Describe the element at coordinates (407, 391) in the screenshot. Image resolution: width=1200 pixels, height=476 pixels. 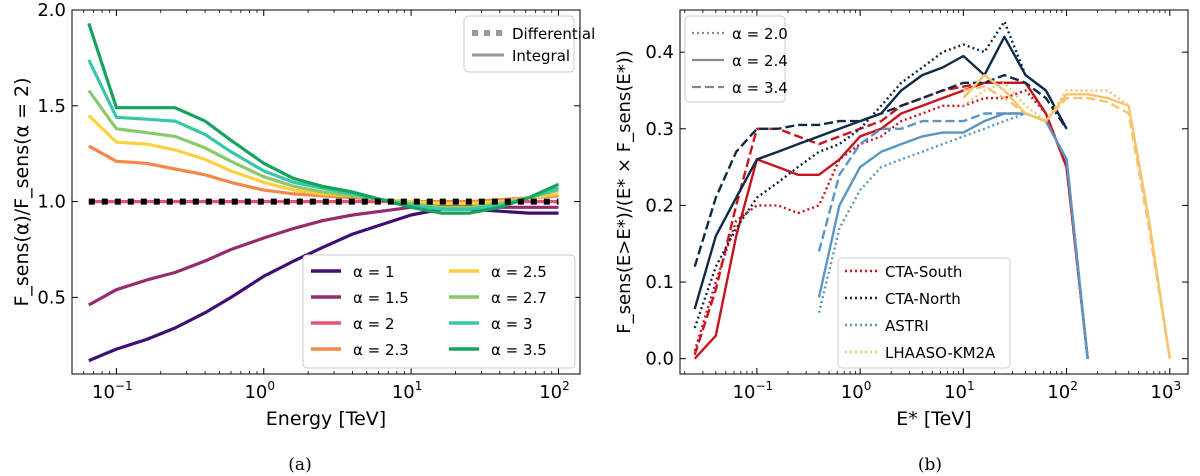
I see `panel-a-x-tick-label: 10¹` at that location.